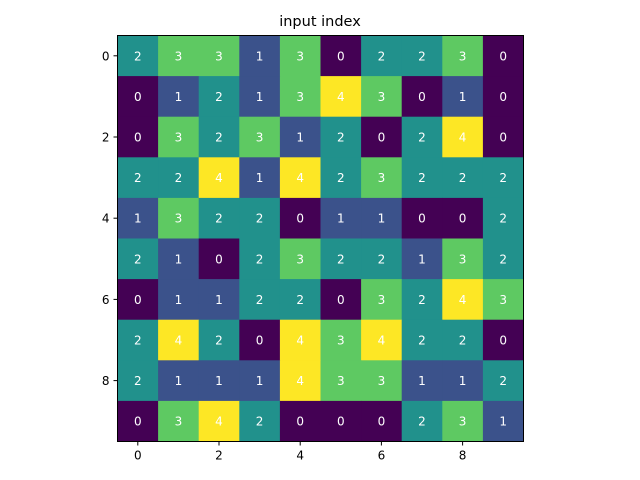  What do you see at coordinates (382, 456) in the screenshot?
I see `x-tick-label: 6` at bounding box center [382, 456].